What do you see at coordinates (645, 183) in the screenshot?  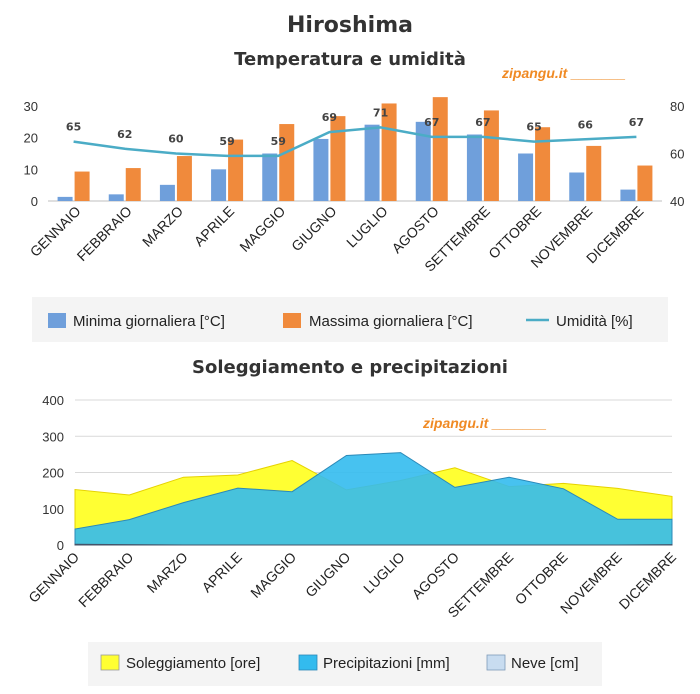 I see `bar-max-dicembre` at bounding box center [645, 183].